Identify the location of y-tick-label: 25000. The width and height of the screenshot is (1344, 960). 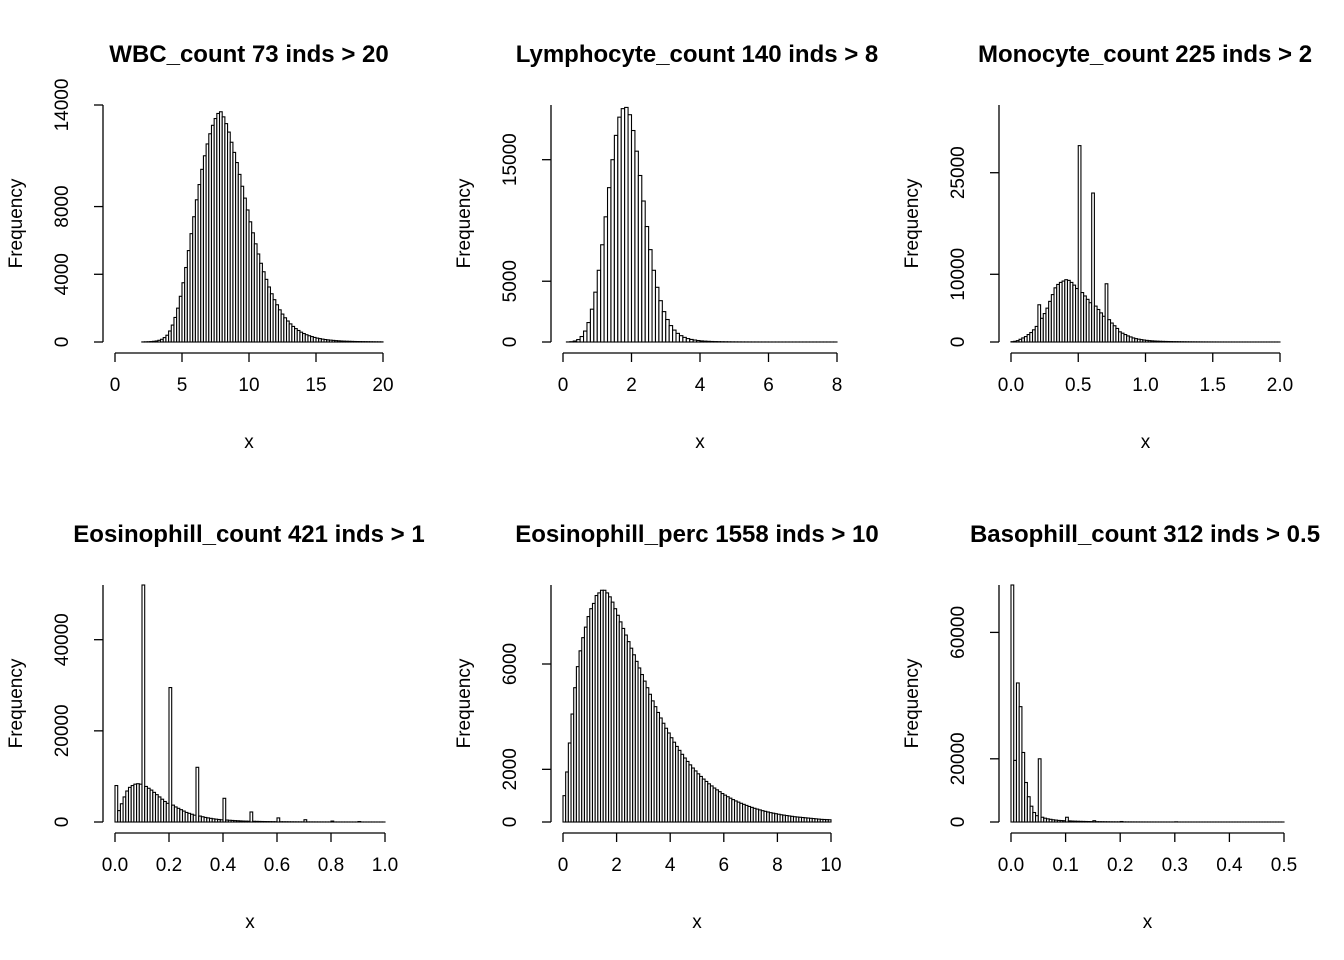
(958, 172).